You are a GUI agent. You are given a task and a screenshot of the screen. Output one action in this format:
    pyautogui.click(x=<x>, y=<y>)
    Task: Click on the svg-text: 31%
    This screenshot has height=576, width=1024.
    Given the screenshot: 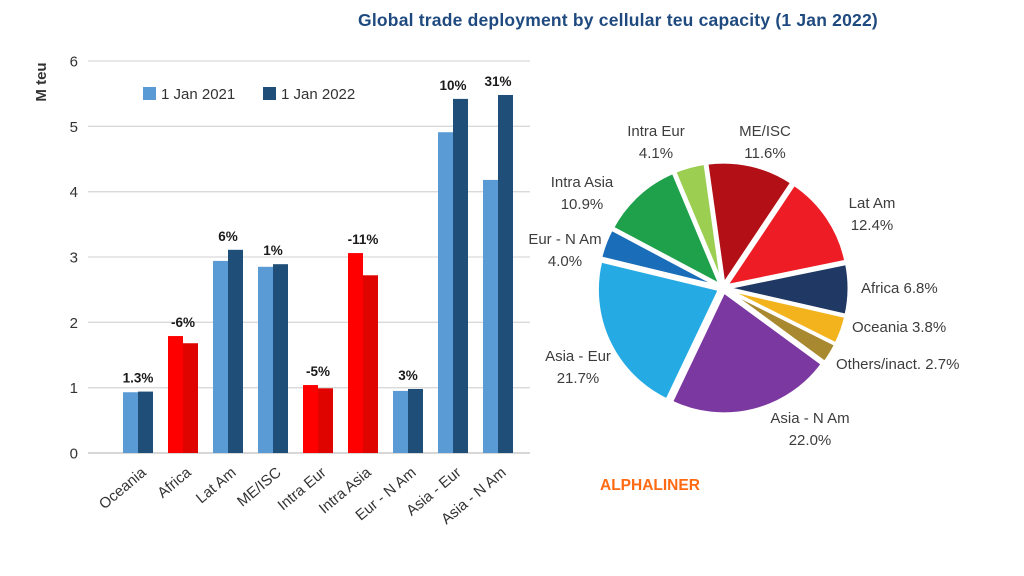 What is the action you would take?
    pyautogui.click(x=497, y=81)
    